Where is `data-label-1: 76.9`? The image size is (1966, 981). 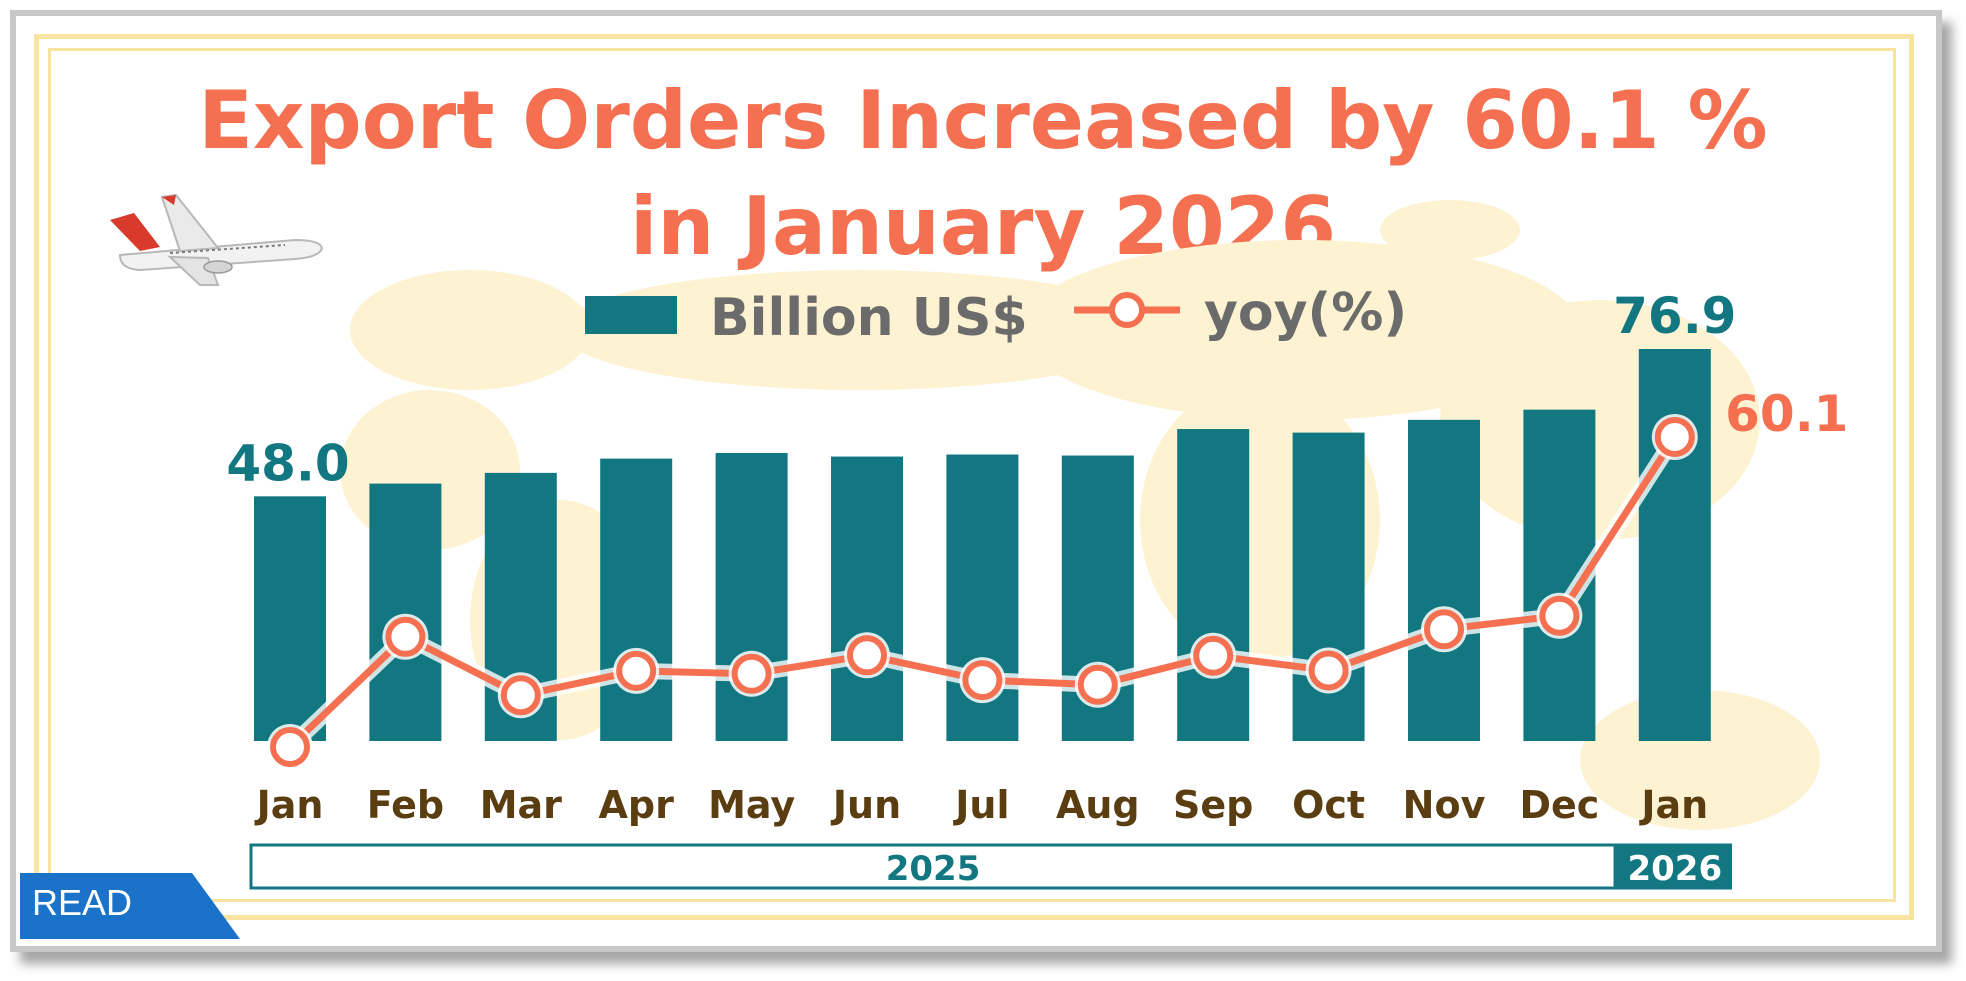
data-label-1: 76.9 is located at coordinates (1674, 316).